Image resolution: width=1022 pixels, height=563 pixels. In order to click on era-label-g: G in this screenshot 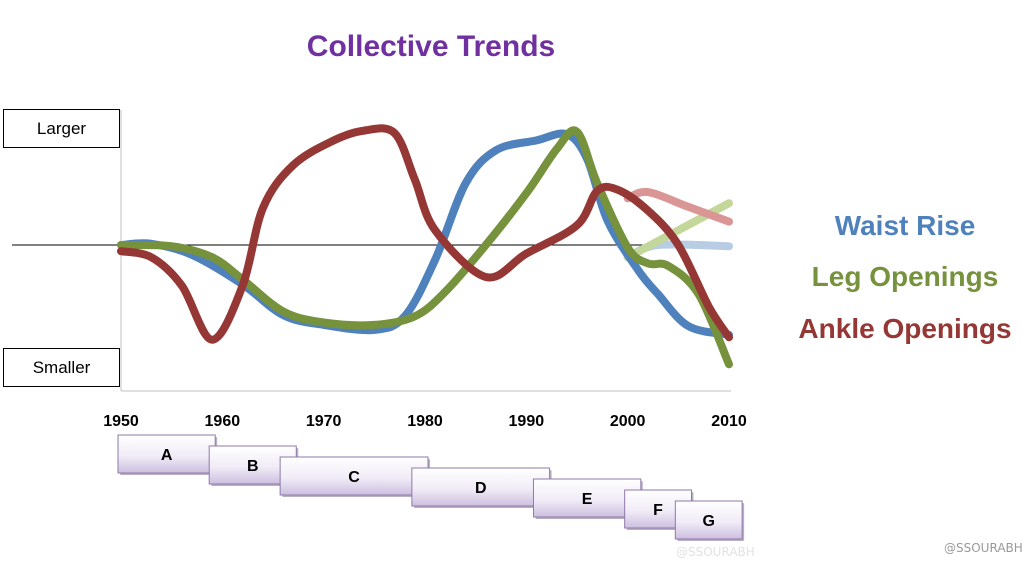, I will do `click(709, 521)`.